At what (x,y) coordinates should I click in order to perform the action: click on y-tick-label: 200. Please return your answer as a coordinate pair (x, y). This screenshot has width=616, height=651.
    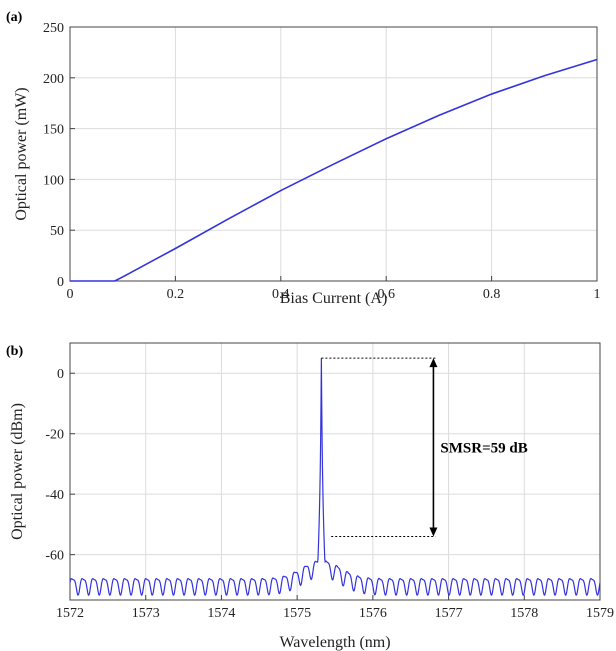
    Looking at the image, I should click on (53, 79).